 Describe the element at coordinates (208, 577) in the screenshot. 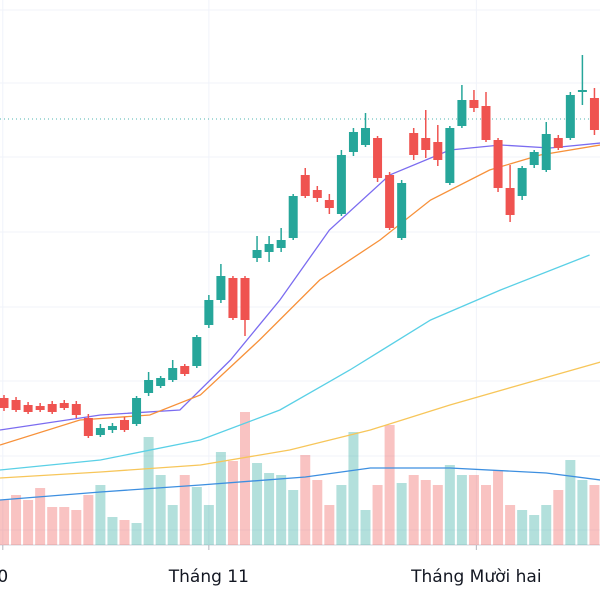

I see `x-tick-label: Tháng 11` at that location.